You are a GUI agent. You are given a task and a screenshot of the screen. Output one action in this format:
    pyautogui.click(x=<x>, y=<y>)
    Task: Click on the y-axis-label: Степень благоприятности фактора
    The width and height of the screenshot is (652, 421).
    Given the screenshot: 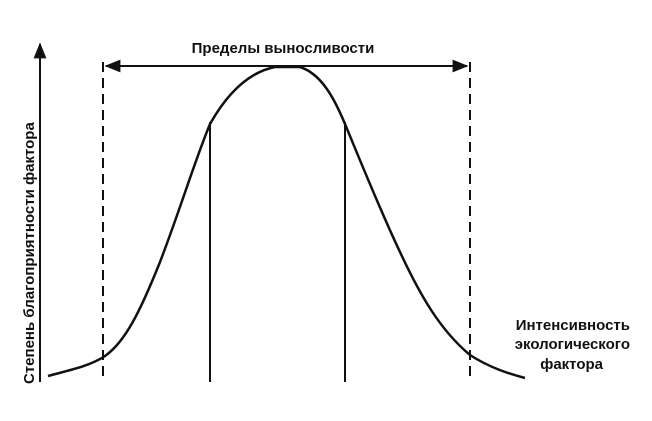 What is the action you would take?
    pyautogui.click(x=29, y=253)
    